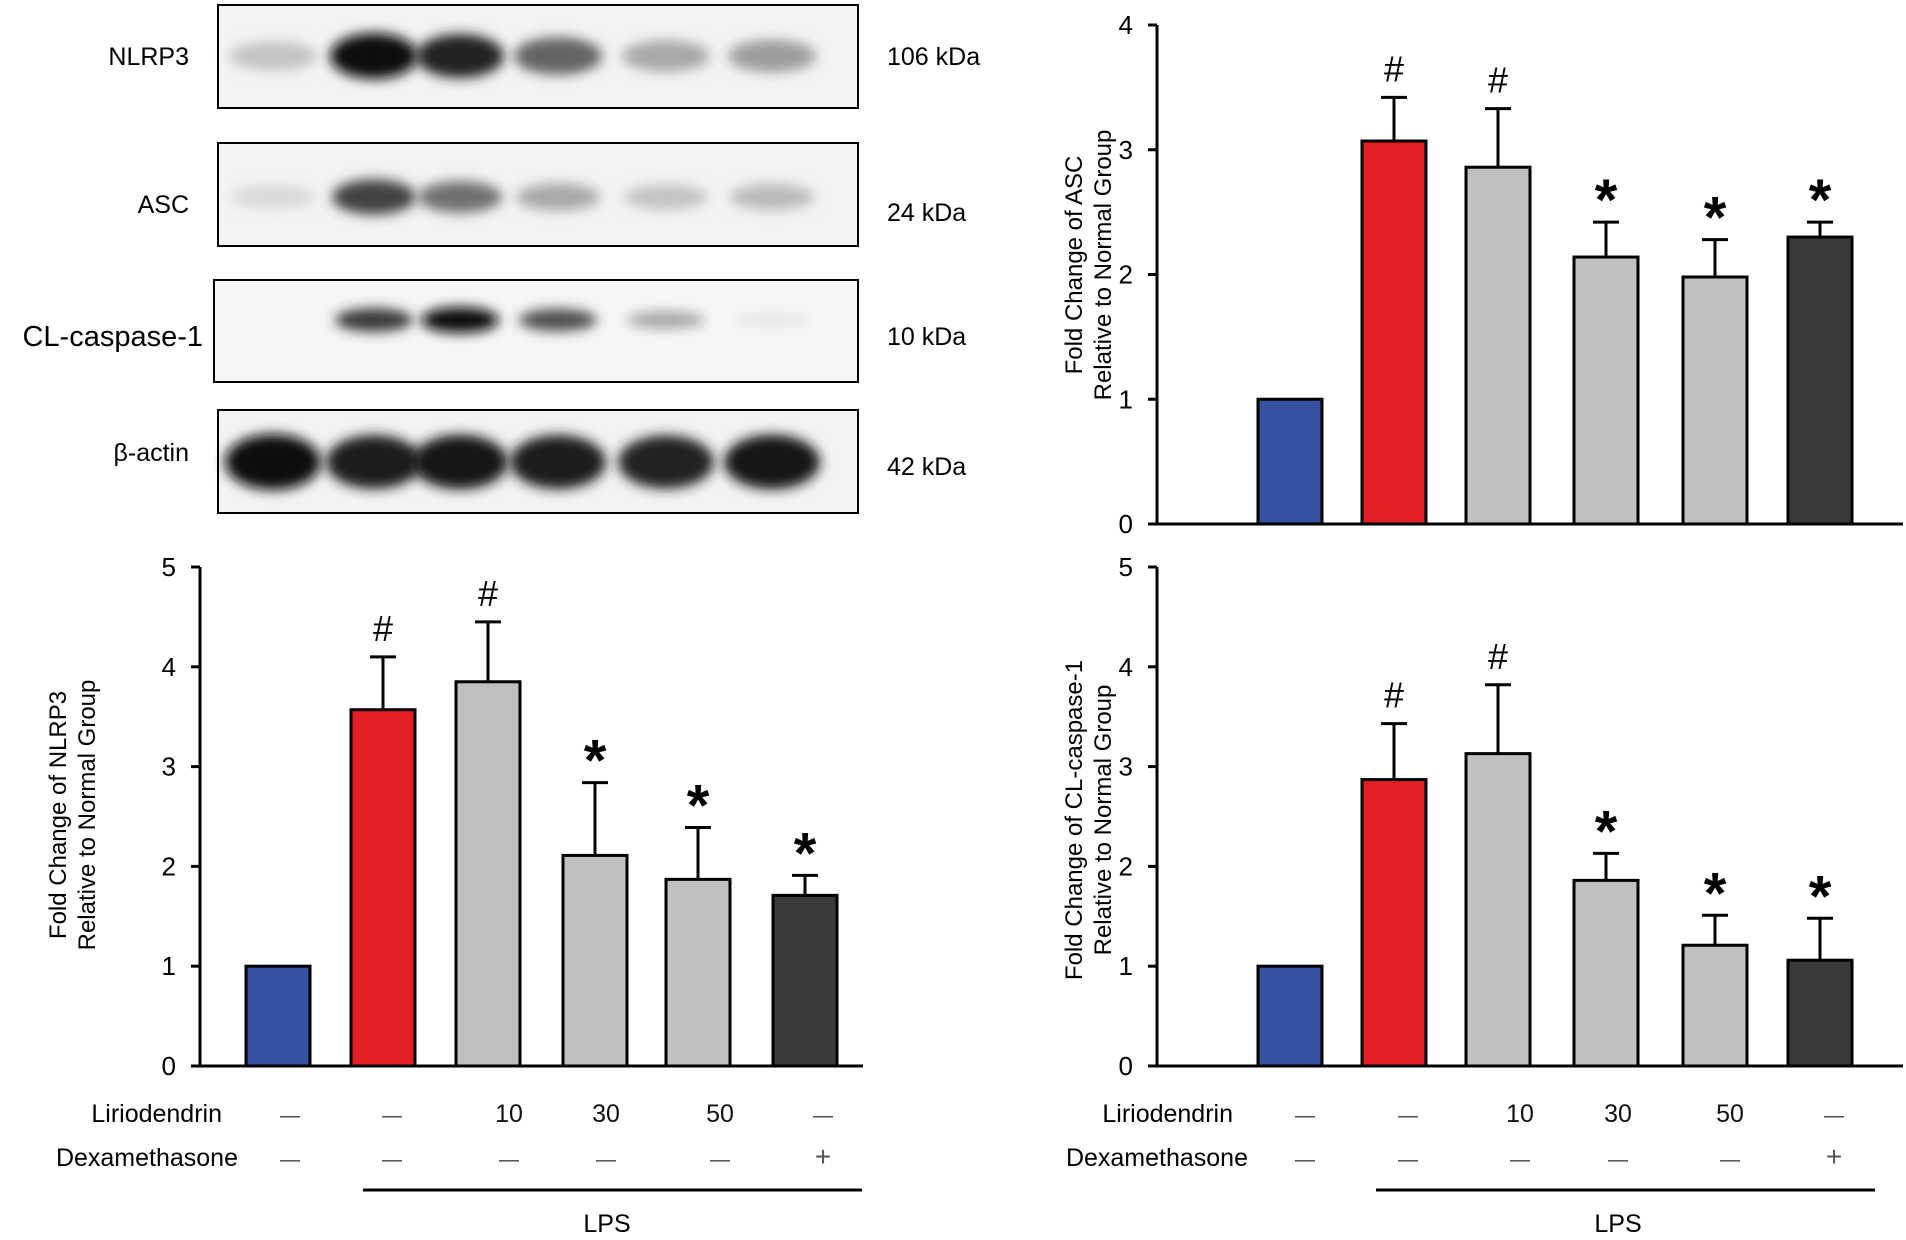 This screenshot has height=1240, width=1906. What do you see at coordinates (1157, 1158) in the screenshot?
I see `dexamethasone-label-right: Dexamethasone` at bounding box center [1157, 1158].